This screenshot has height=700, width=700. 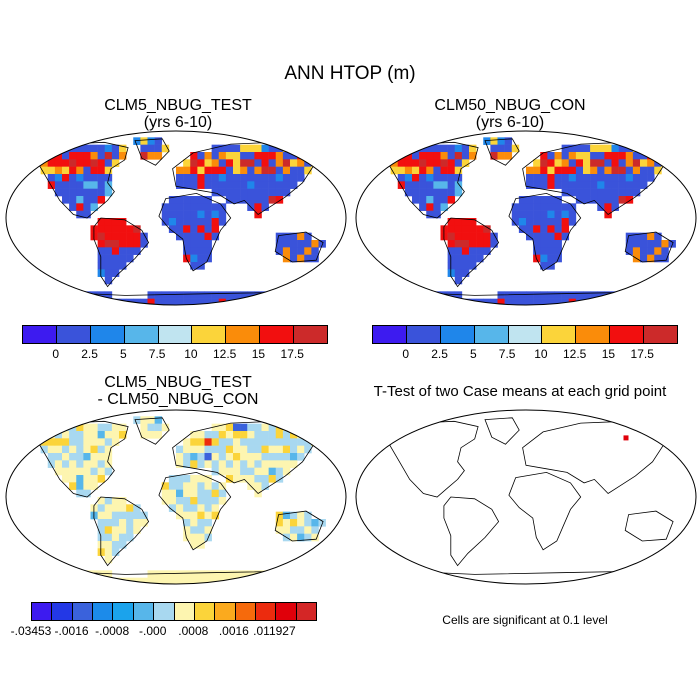 I want to click on coastline-australia, so click(x=299, y=247).